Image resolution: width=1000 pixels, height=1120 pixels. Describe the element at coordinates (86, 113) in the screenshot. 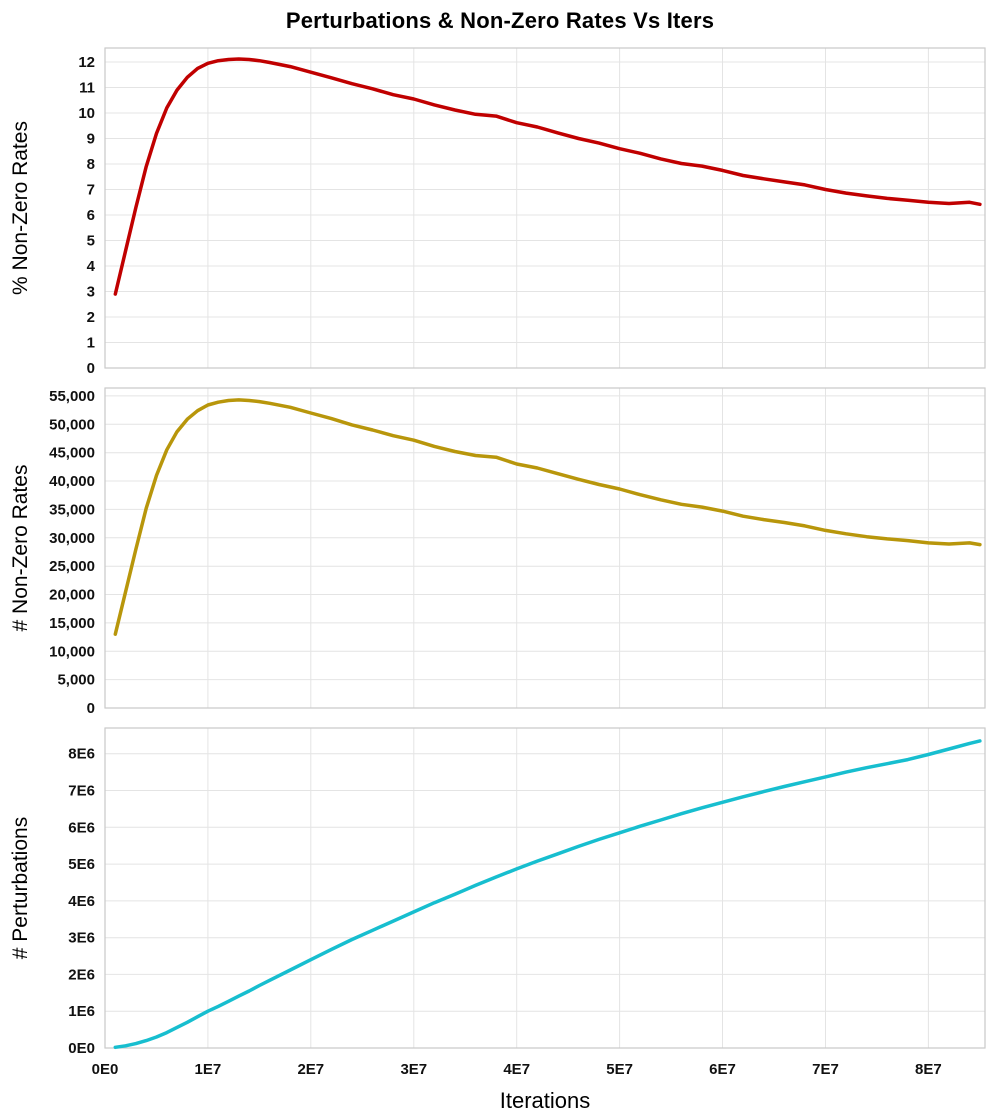

I see `y-tick-label: 10` at that location.